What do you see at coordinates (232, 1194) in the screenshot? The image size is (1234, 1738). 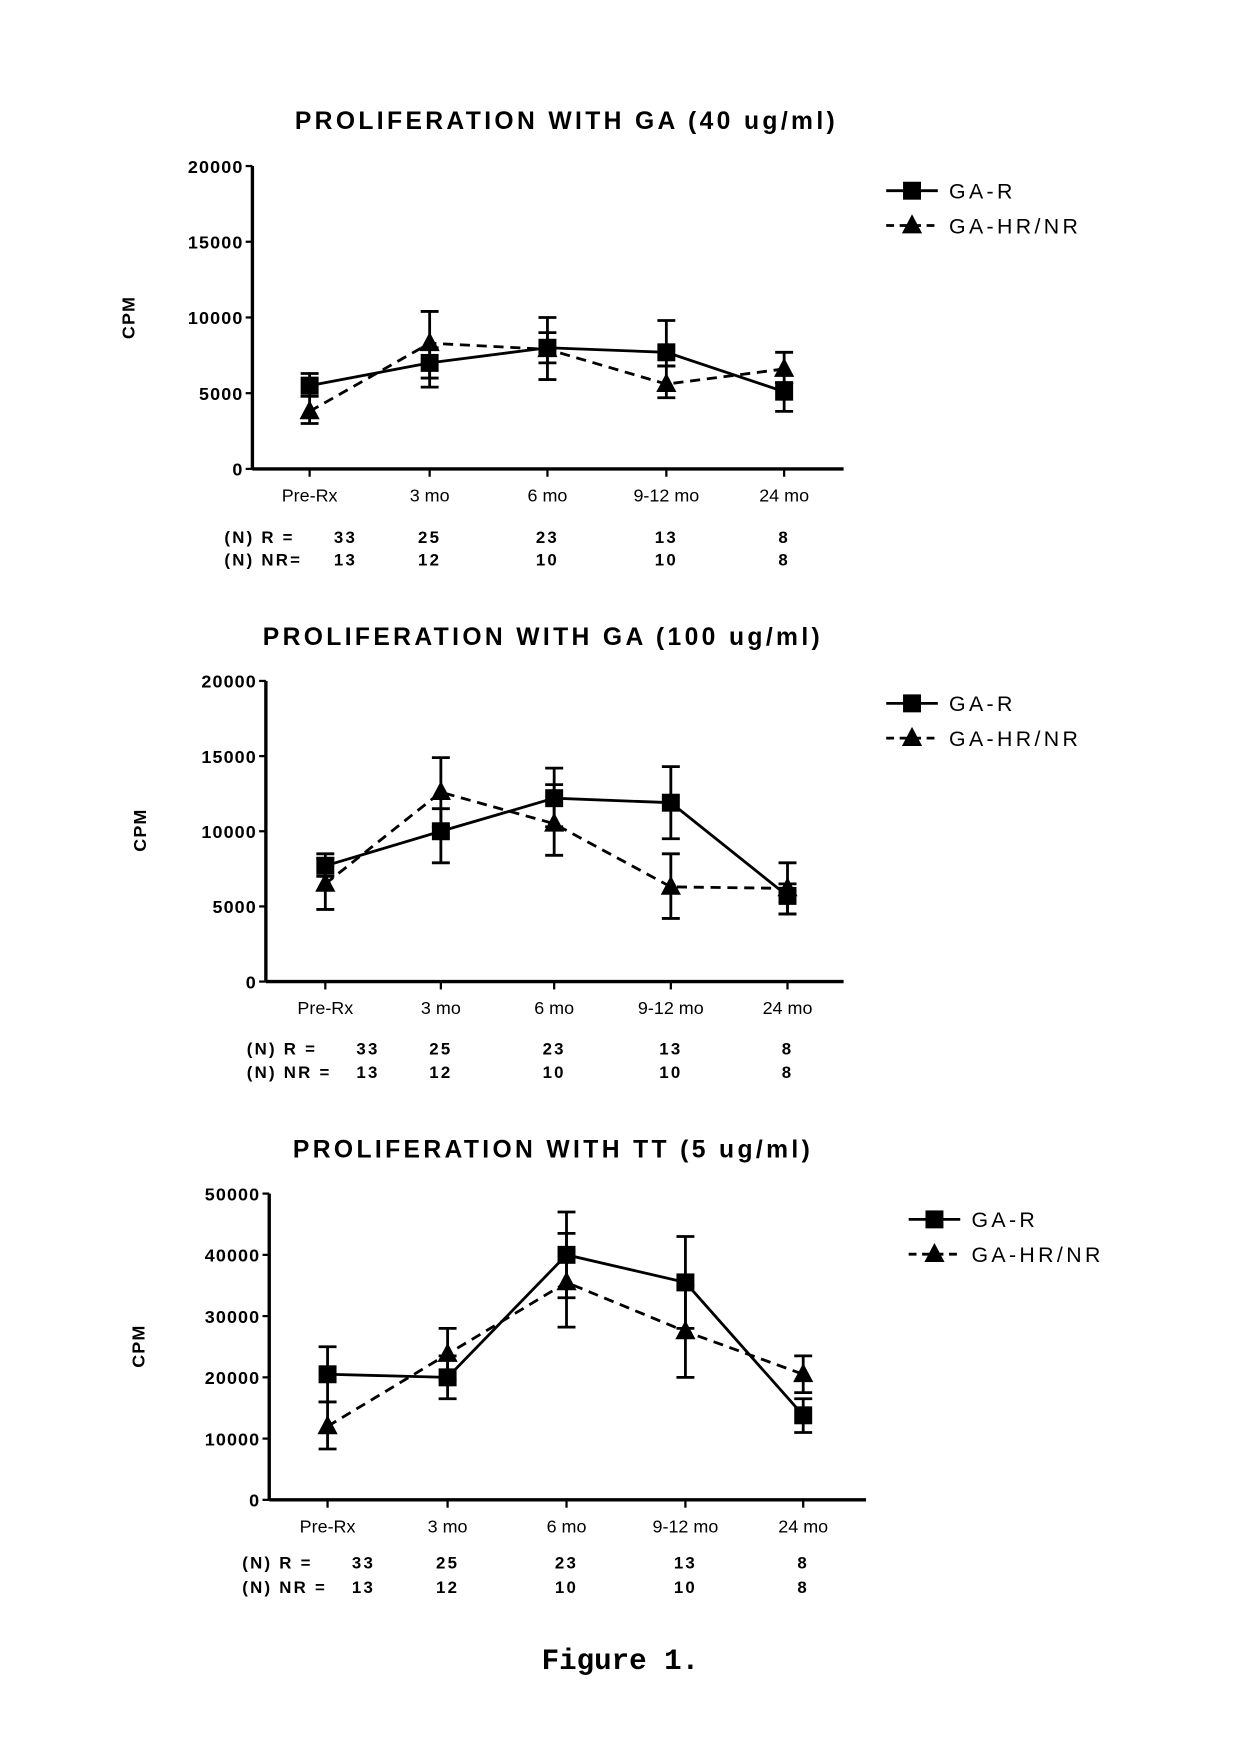 I see `y-tick-label: 50000` at bounding box center [232, 1194].